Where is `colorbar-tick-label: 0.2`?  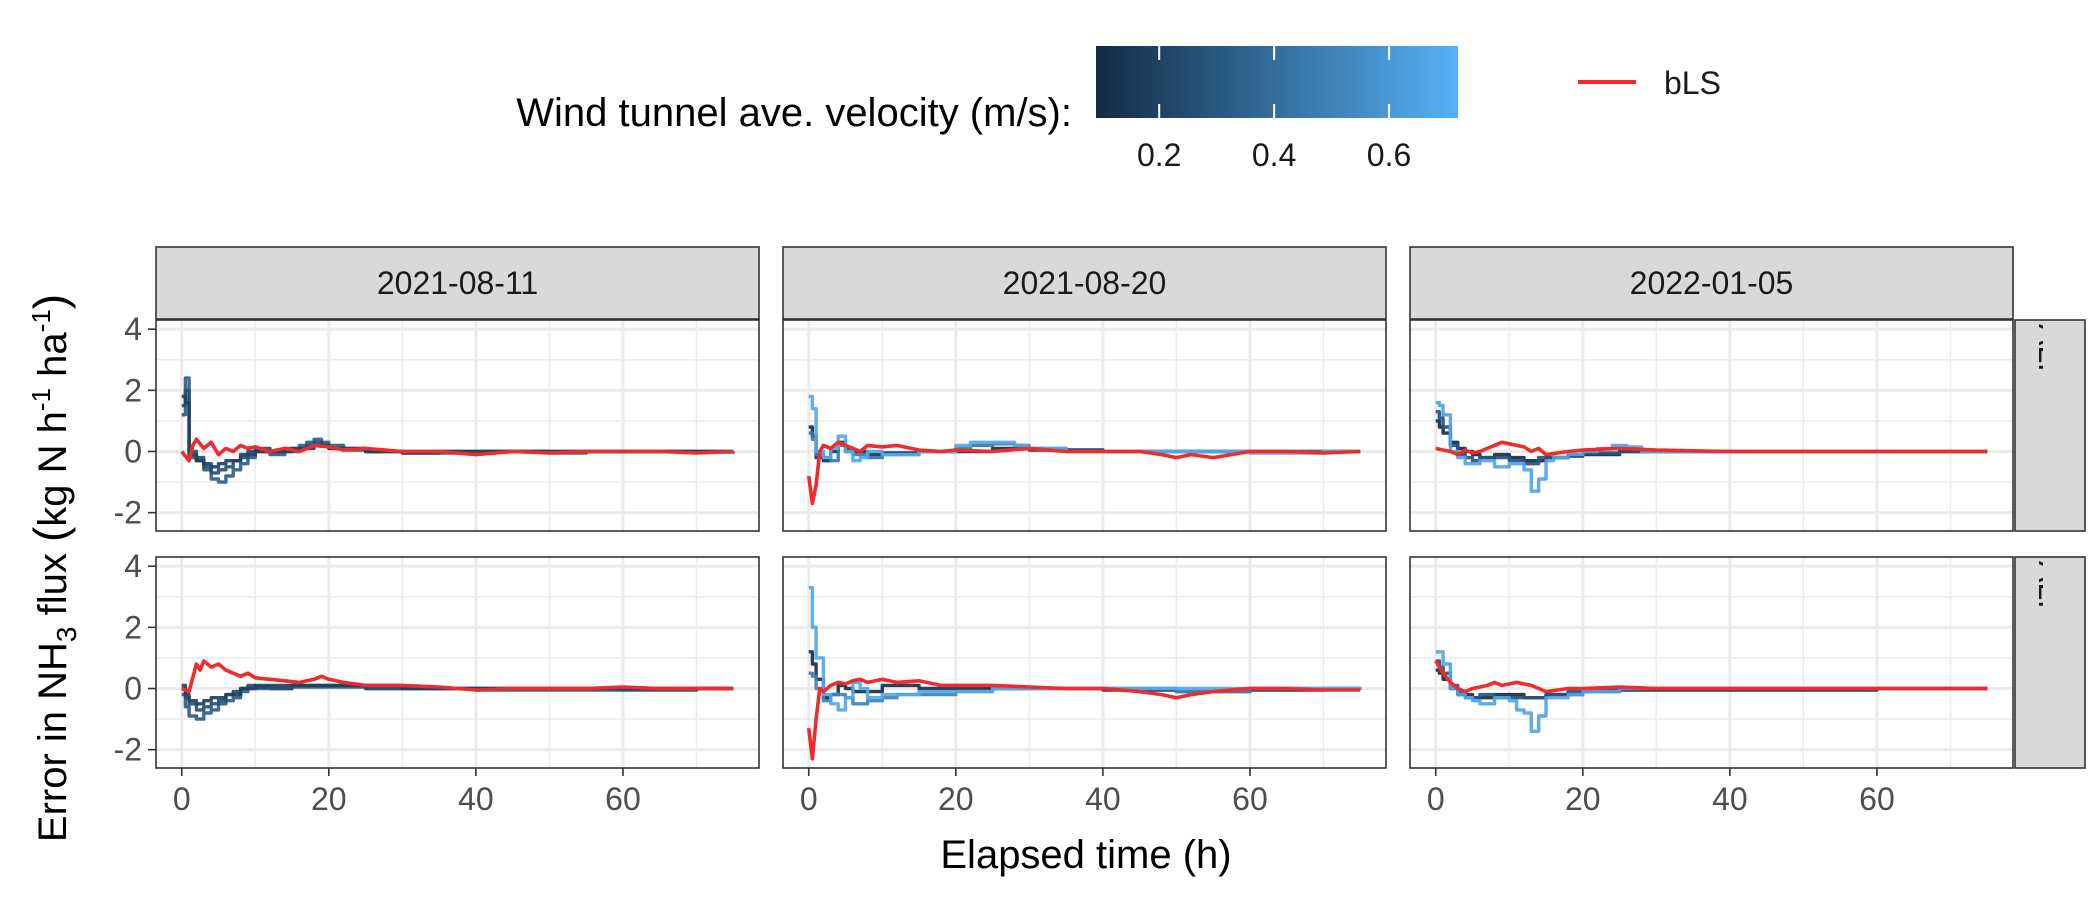 colorbar-tick-label: 0.2 is located at coordinates (1159, 155).